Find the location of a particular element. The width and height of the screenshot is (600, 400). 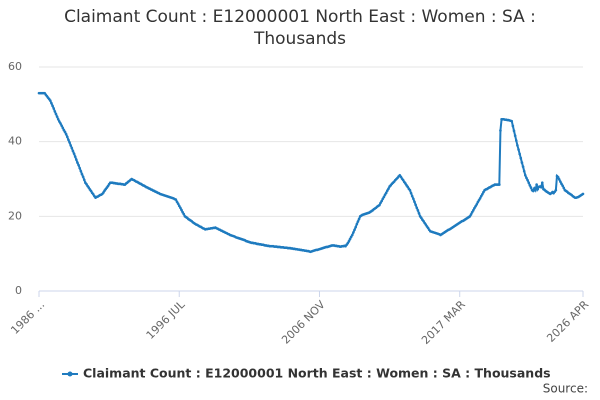

x-tick-label: 2006 NOV is located at coordinates (303, 322).